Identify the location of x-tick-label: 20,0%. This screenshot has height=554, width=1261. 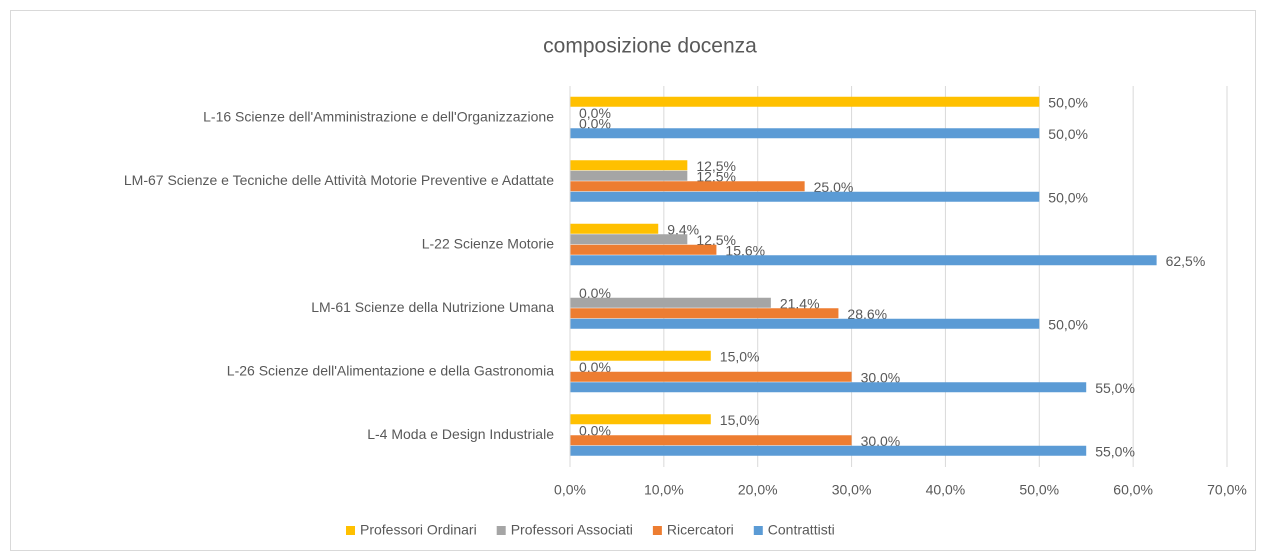
(758, 490).